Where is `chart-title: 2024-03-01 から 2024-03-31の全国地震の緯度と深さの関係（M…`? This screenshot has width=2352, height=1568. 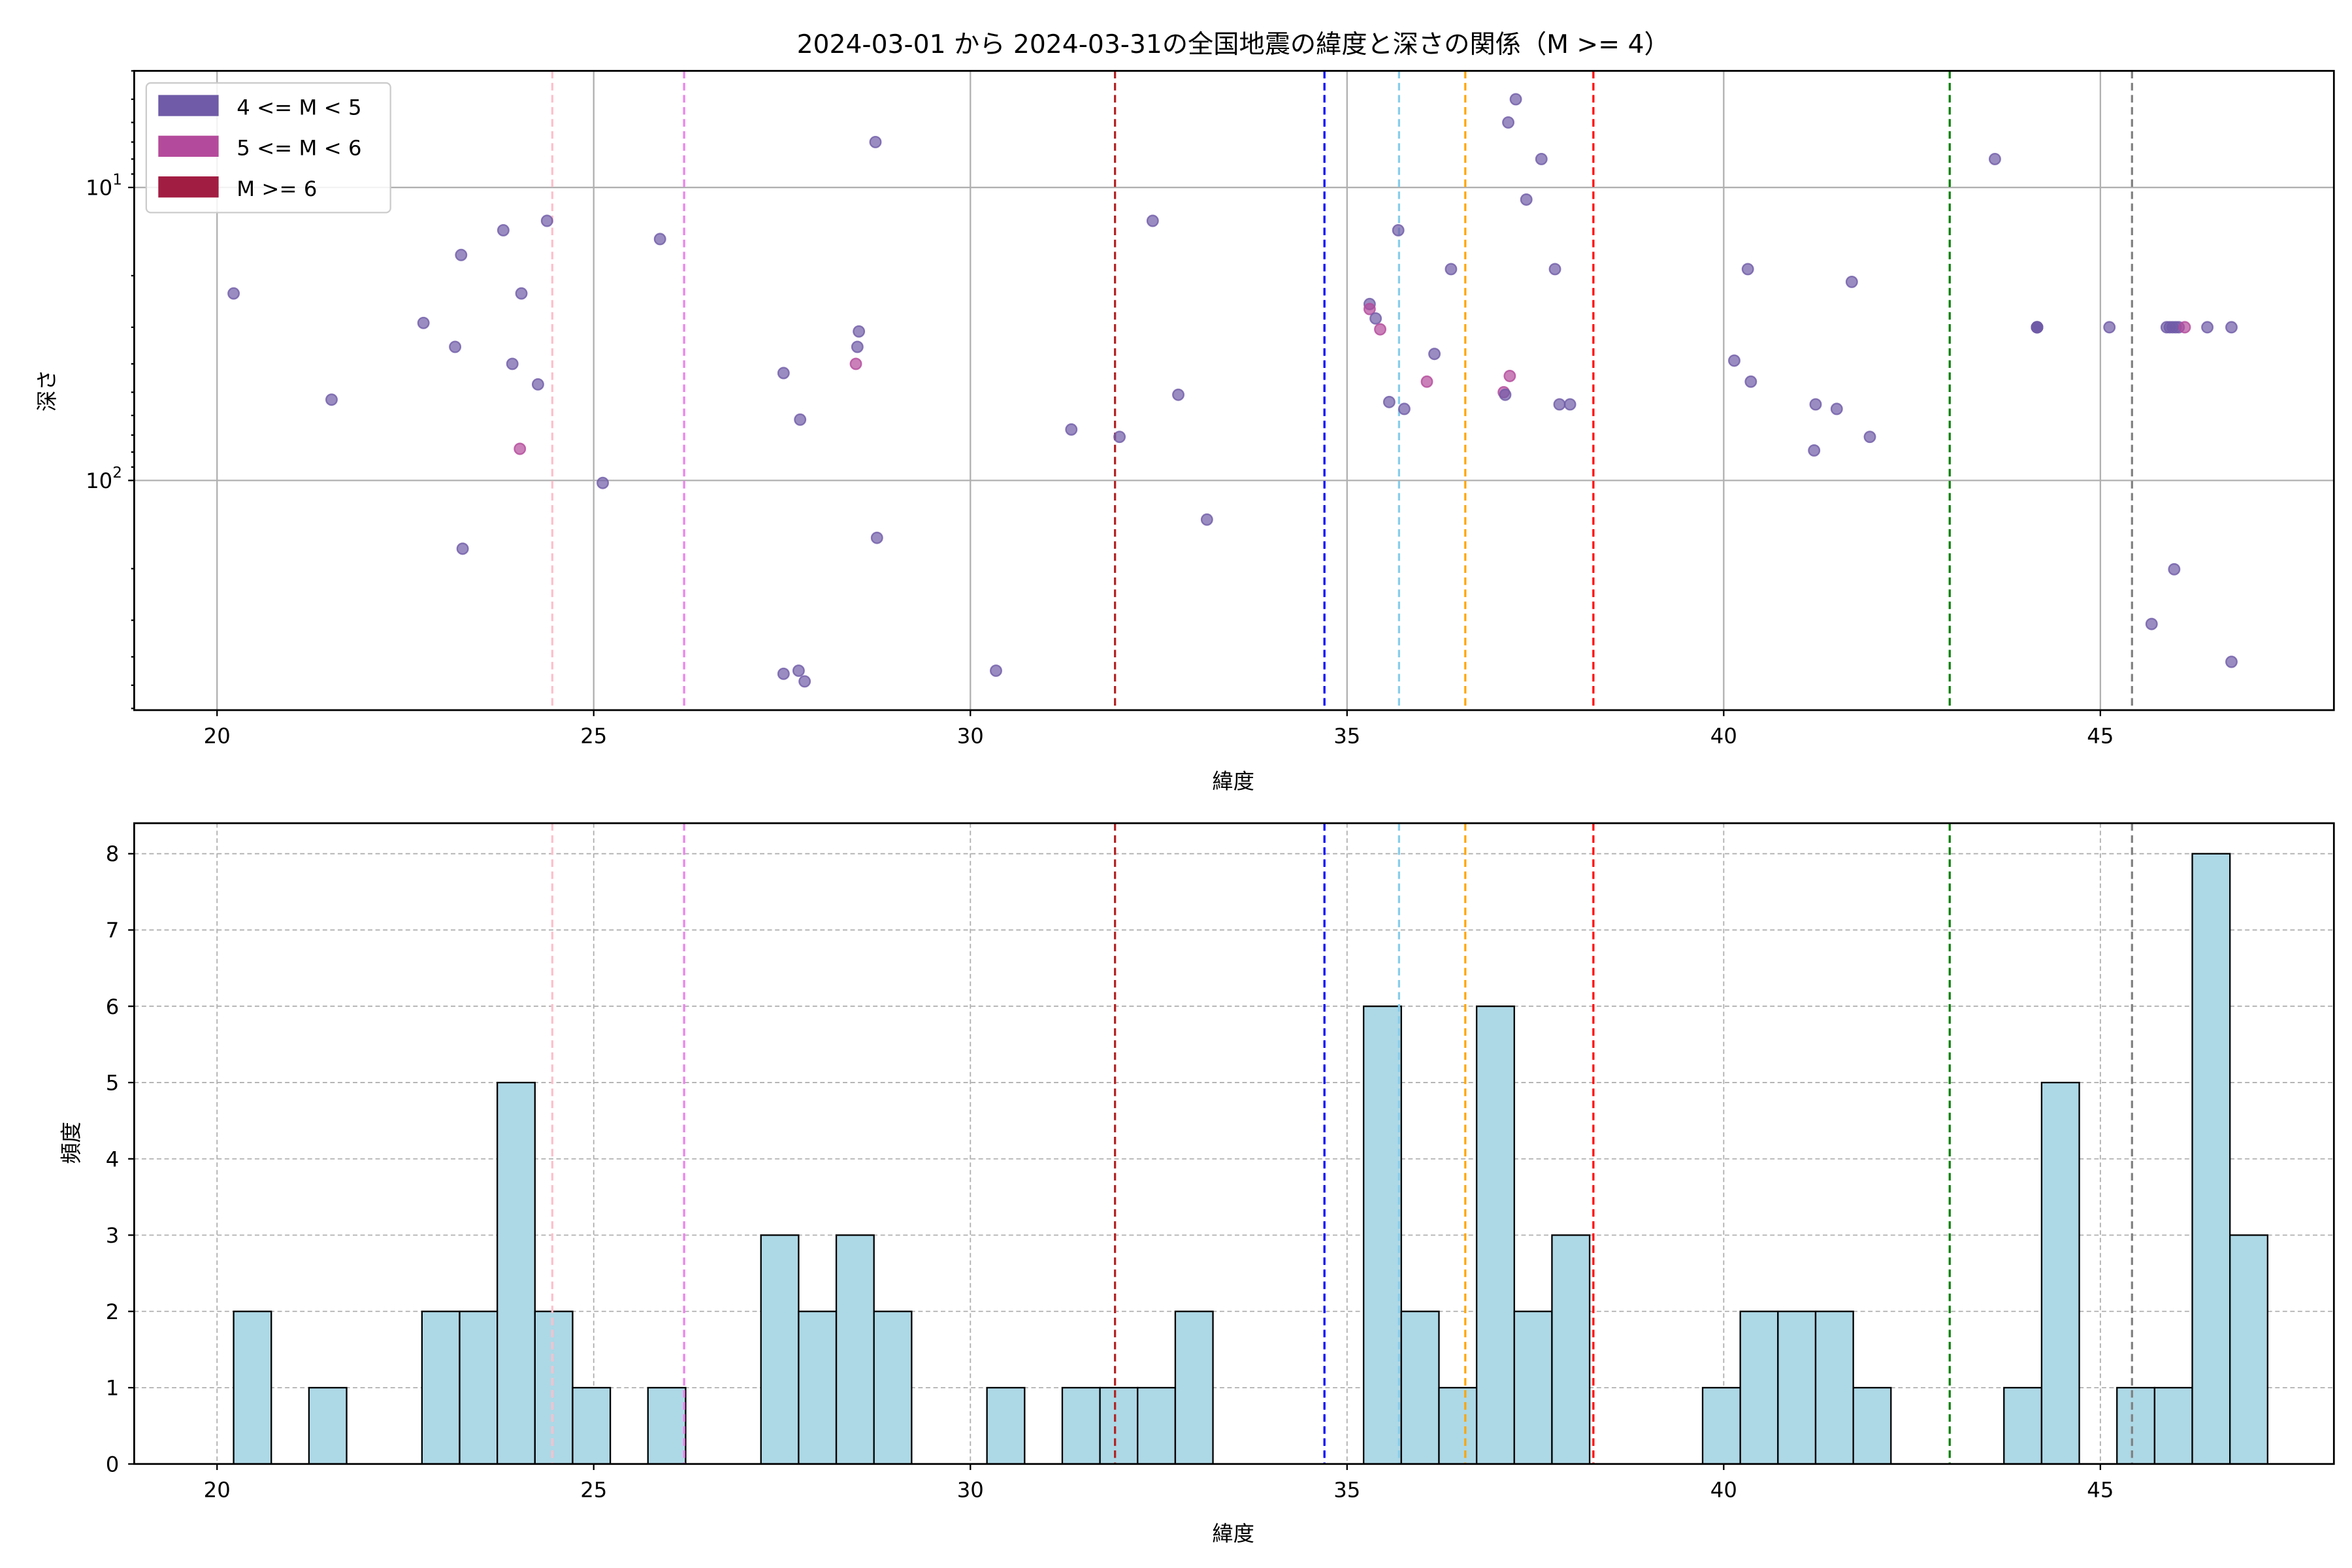 chart-title: 2024-03-01 から 2024-03-31の全国地震の緯度と深さの関係（M… is located at coordinates (1233, 44).